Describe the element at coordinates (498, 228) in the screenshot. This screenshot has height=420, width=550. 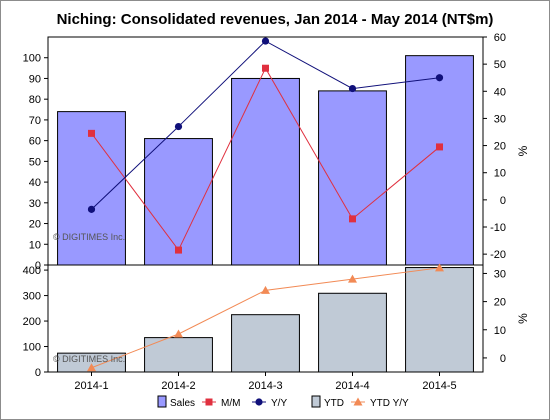
I see `right-axis-tick-label: -10` at that location.